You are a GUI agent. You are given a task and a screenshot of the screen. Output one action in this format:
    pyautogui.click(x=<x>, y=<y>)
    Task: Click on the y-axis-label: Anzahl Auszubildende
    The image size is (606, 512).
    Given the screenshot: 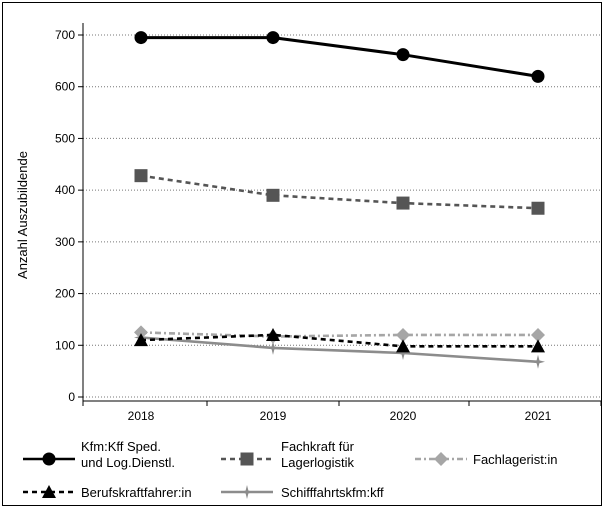 What is the action you would take?
    pyautogui.click(x=22, y=215)
    